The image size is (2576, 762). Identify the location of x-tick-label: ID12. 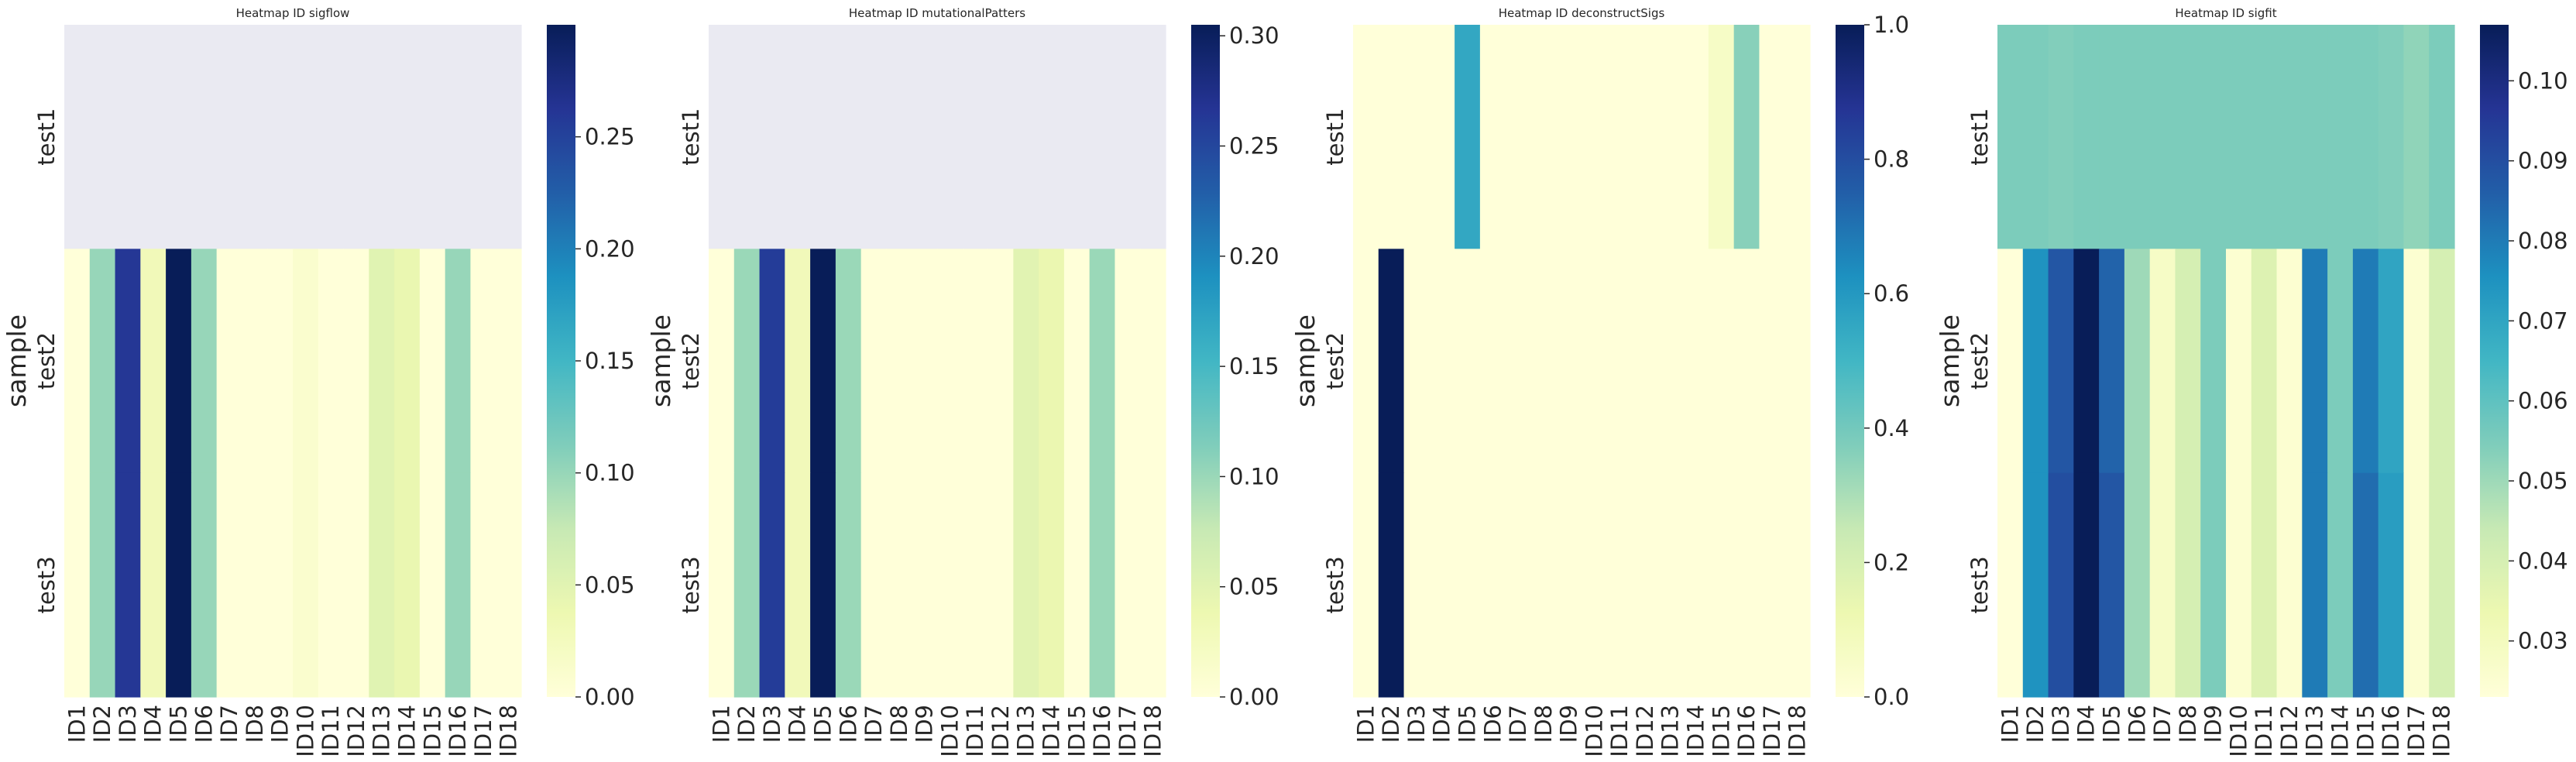
(2289, 731).